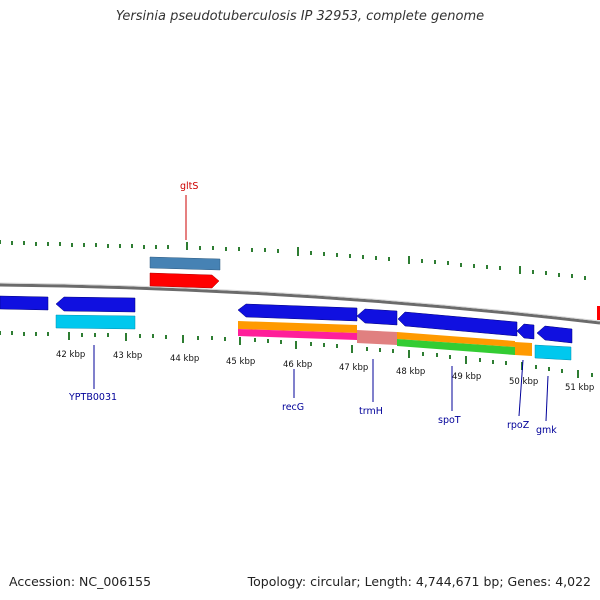 The height and width of the screenshot is (600, 600). I want to click on spoT-cds-feature, so click(457, 324).